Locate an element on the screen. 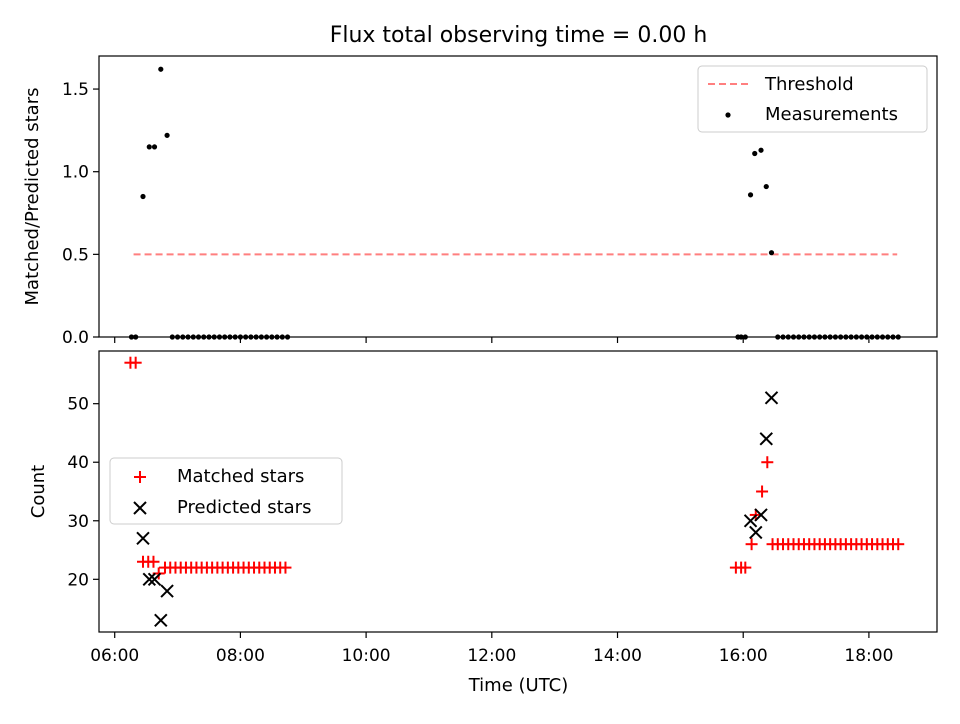 The height and width of the screenshot is (724, 960). top-y-tick-label: 1.5 is located at coordinates (75, 90).